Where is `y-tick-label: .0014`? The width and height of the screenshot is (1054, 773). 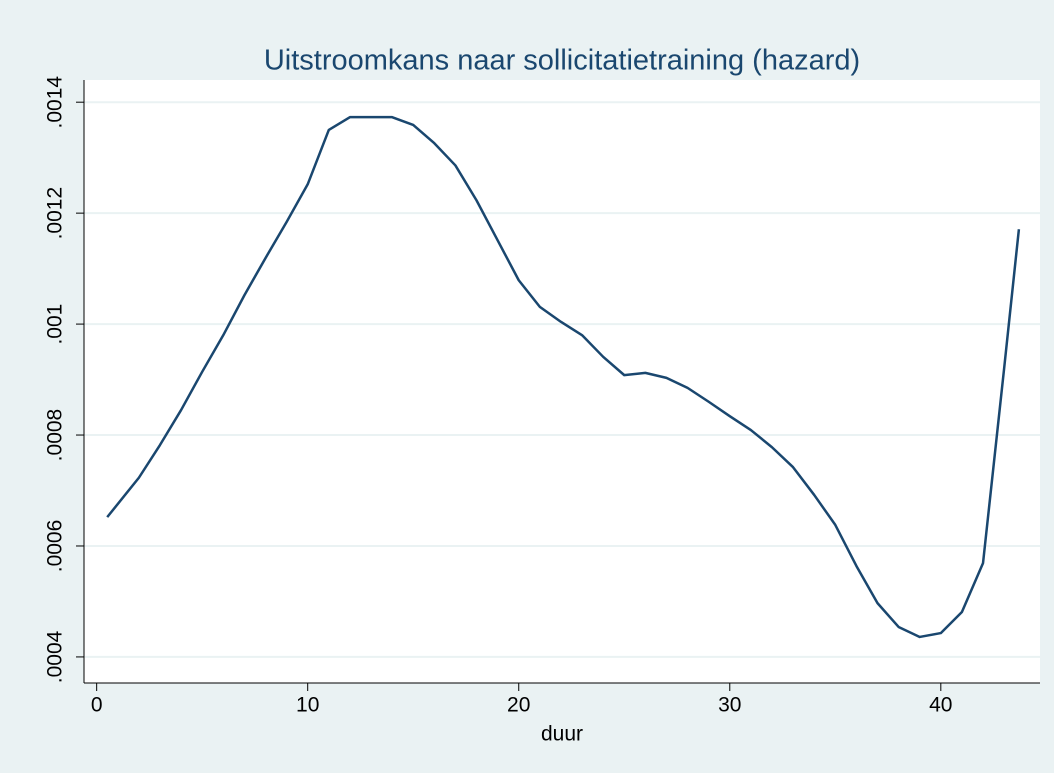 y-tick-label: .0014 is located at coordinates (55, 102).